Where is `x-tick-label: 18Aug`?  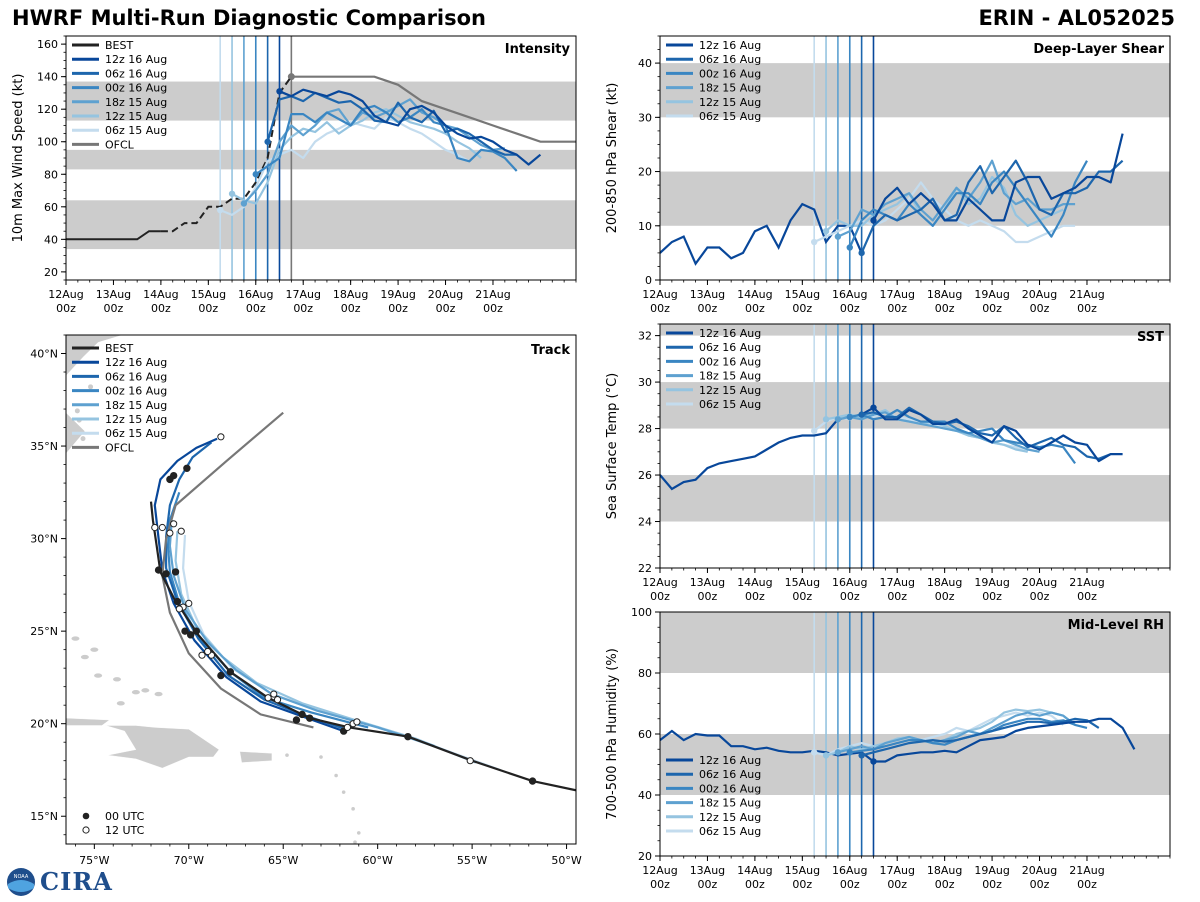
x-tick-label: 18Aug is located at coordinates (944, 870).